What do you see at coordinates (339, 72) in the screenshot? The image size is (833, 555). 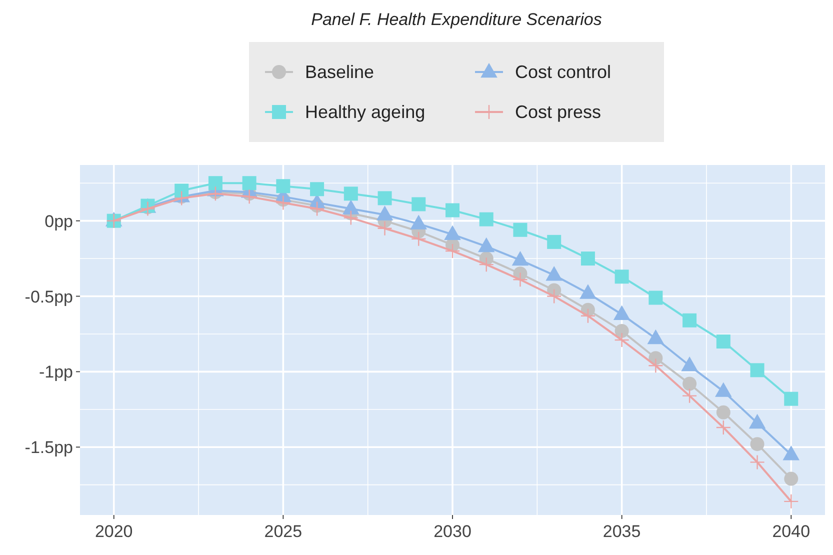 I see `legend-label: Baseline` at bounding box center [339, 72].